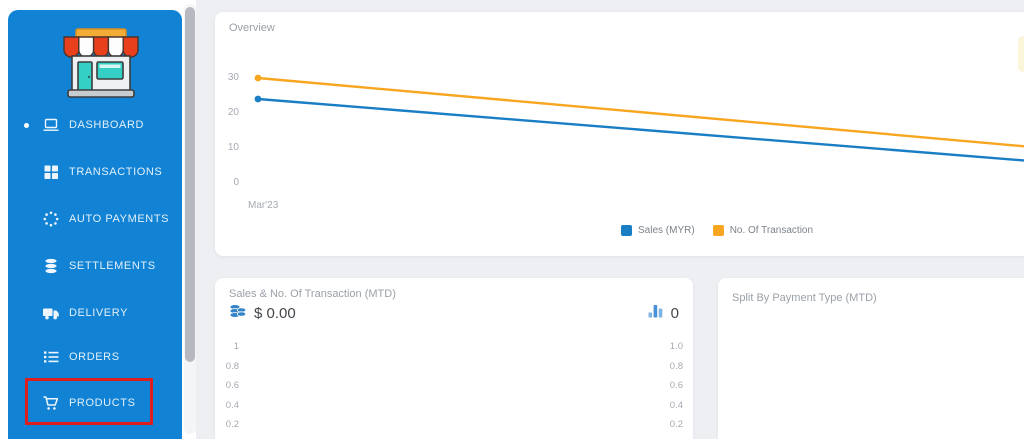  I want to click on grid-icon, so click(51, 172).